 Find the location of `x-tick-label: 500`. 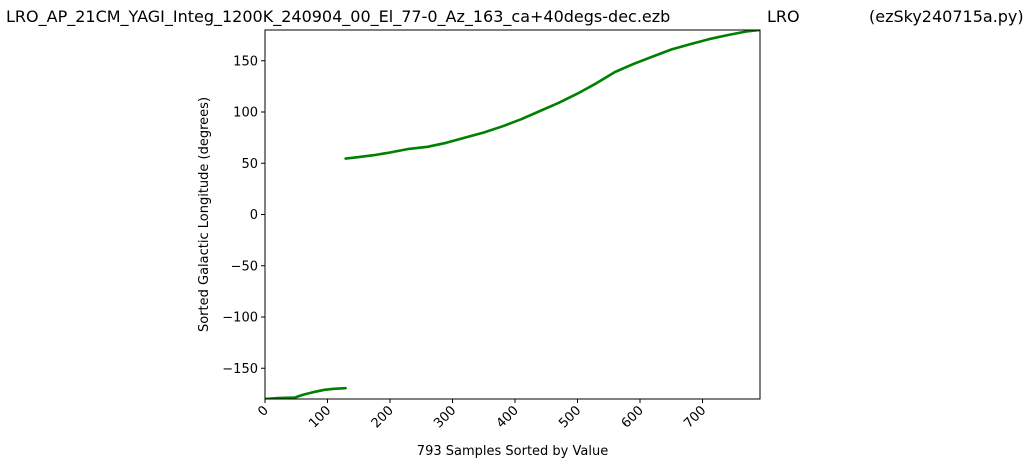

x-tick-label: 500 is located at coordinates (570, 417).